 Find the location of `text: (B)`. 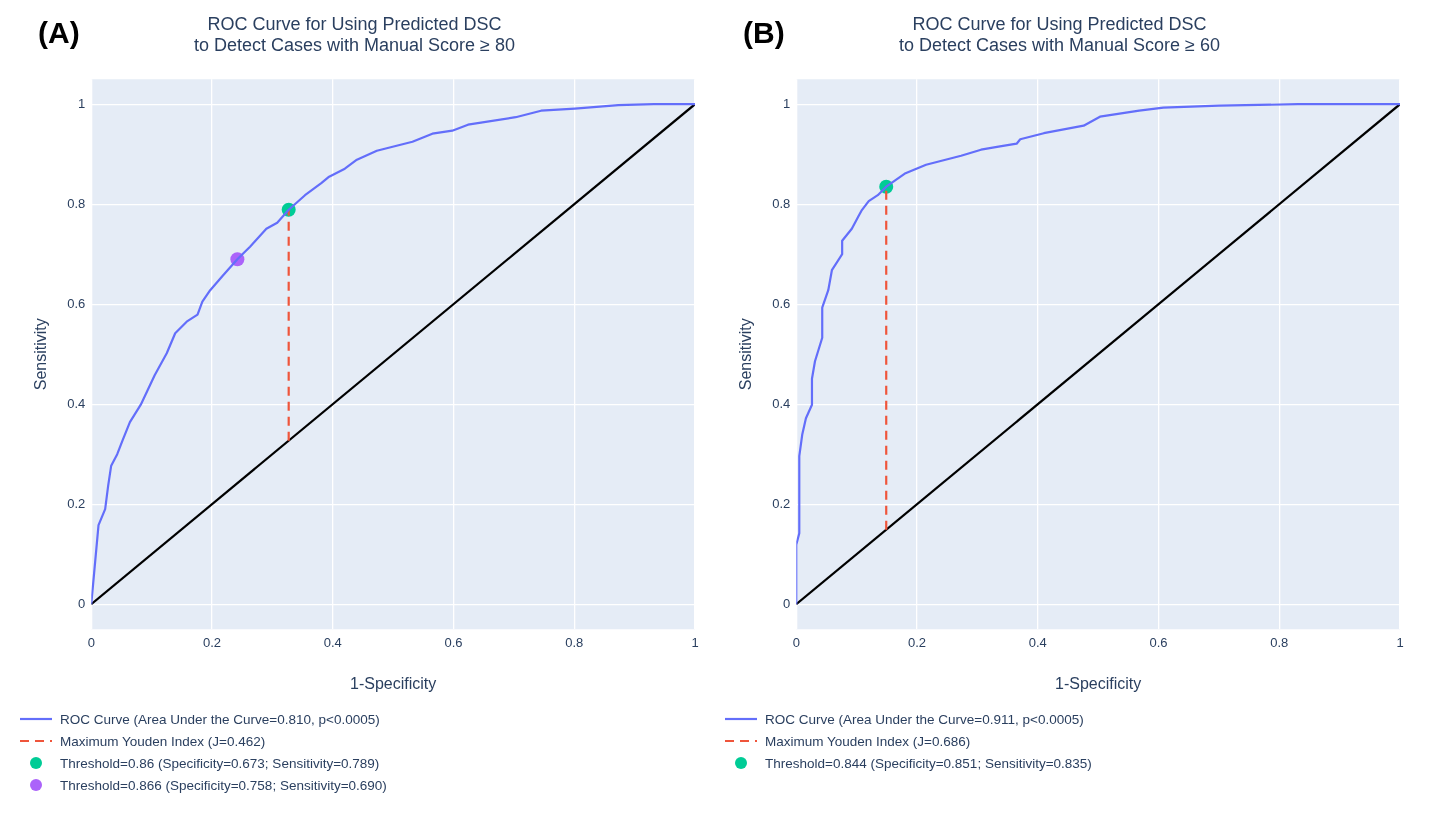

text: (B) is located at coordinates (764, 33).